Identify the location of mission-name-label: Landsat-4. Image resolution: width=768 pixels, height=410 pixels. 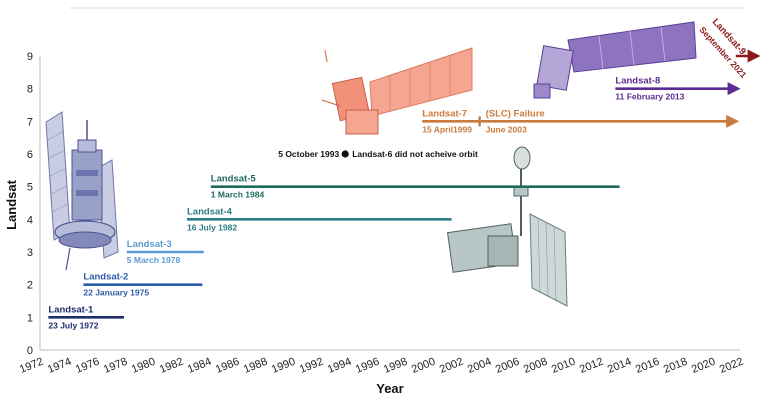
(210, 211).